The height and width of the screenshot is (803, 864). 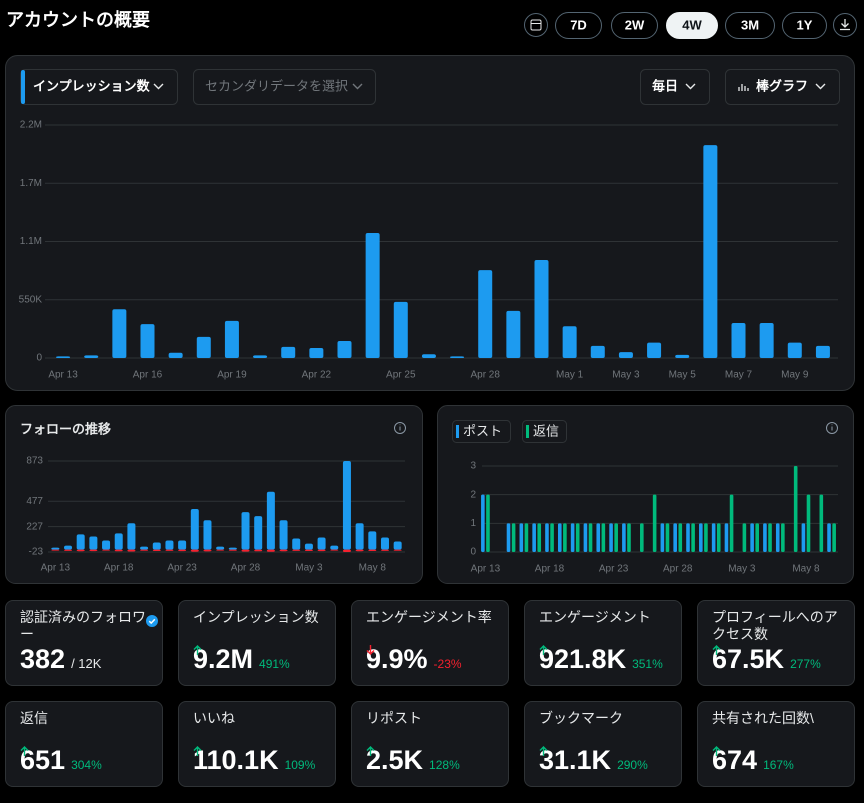 What do you see at coordinates (256, 617) in the screenshot?
I see `card-label: インプレッション数` at bounding box center [256, 617].